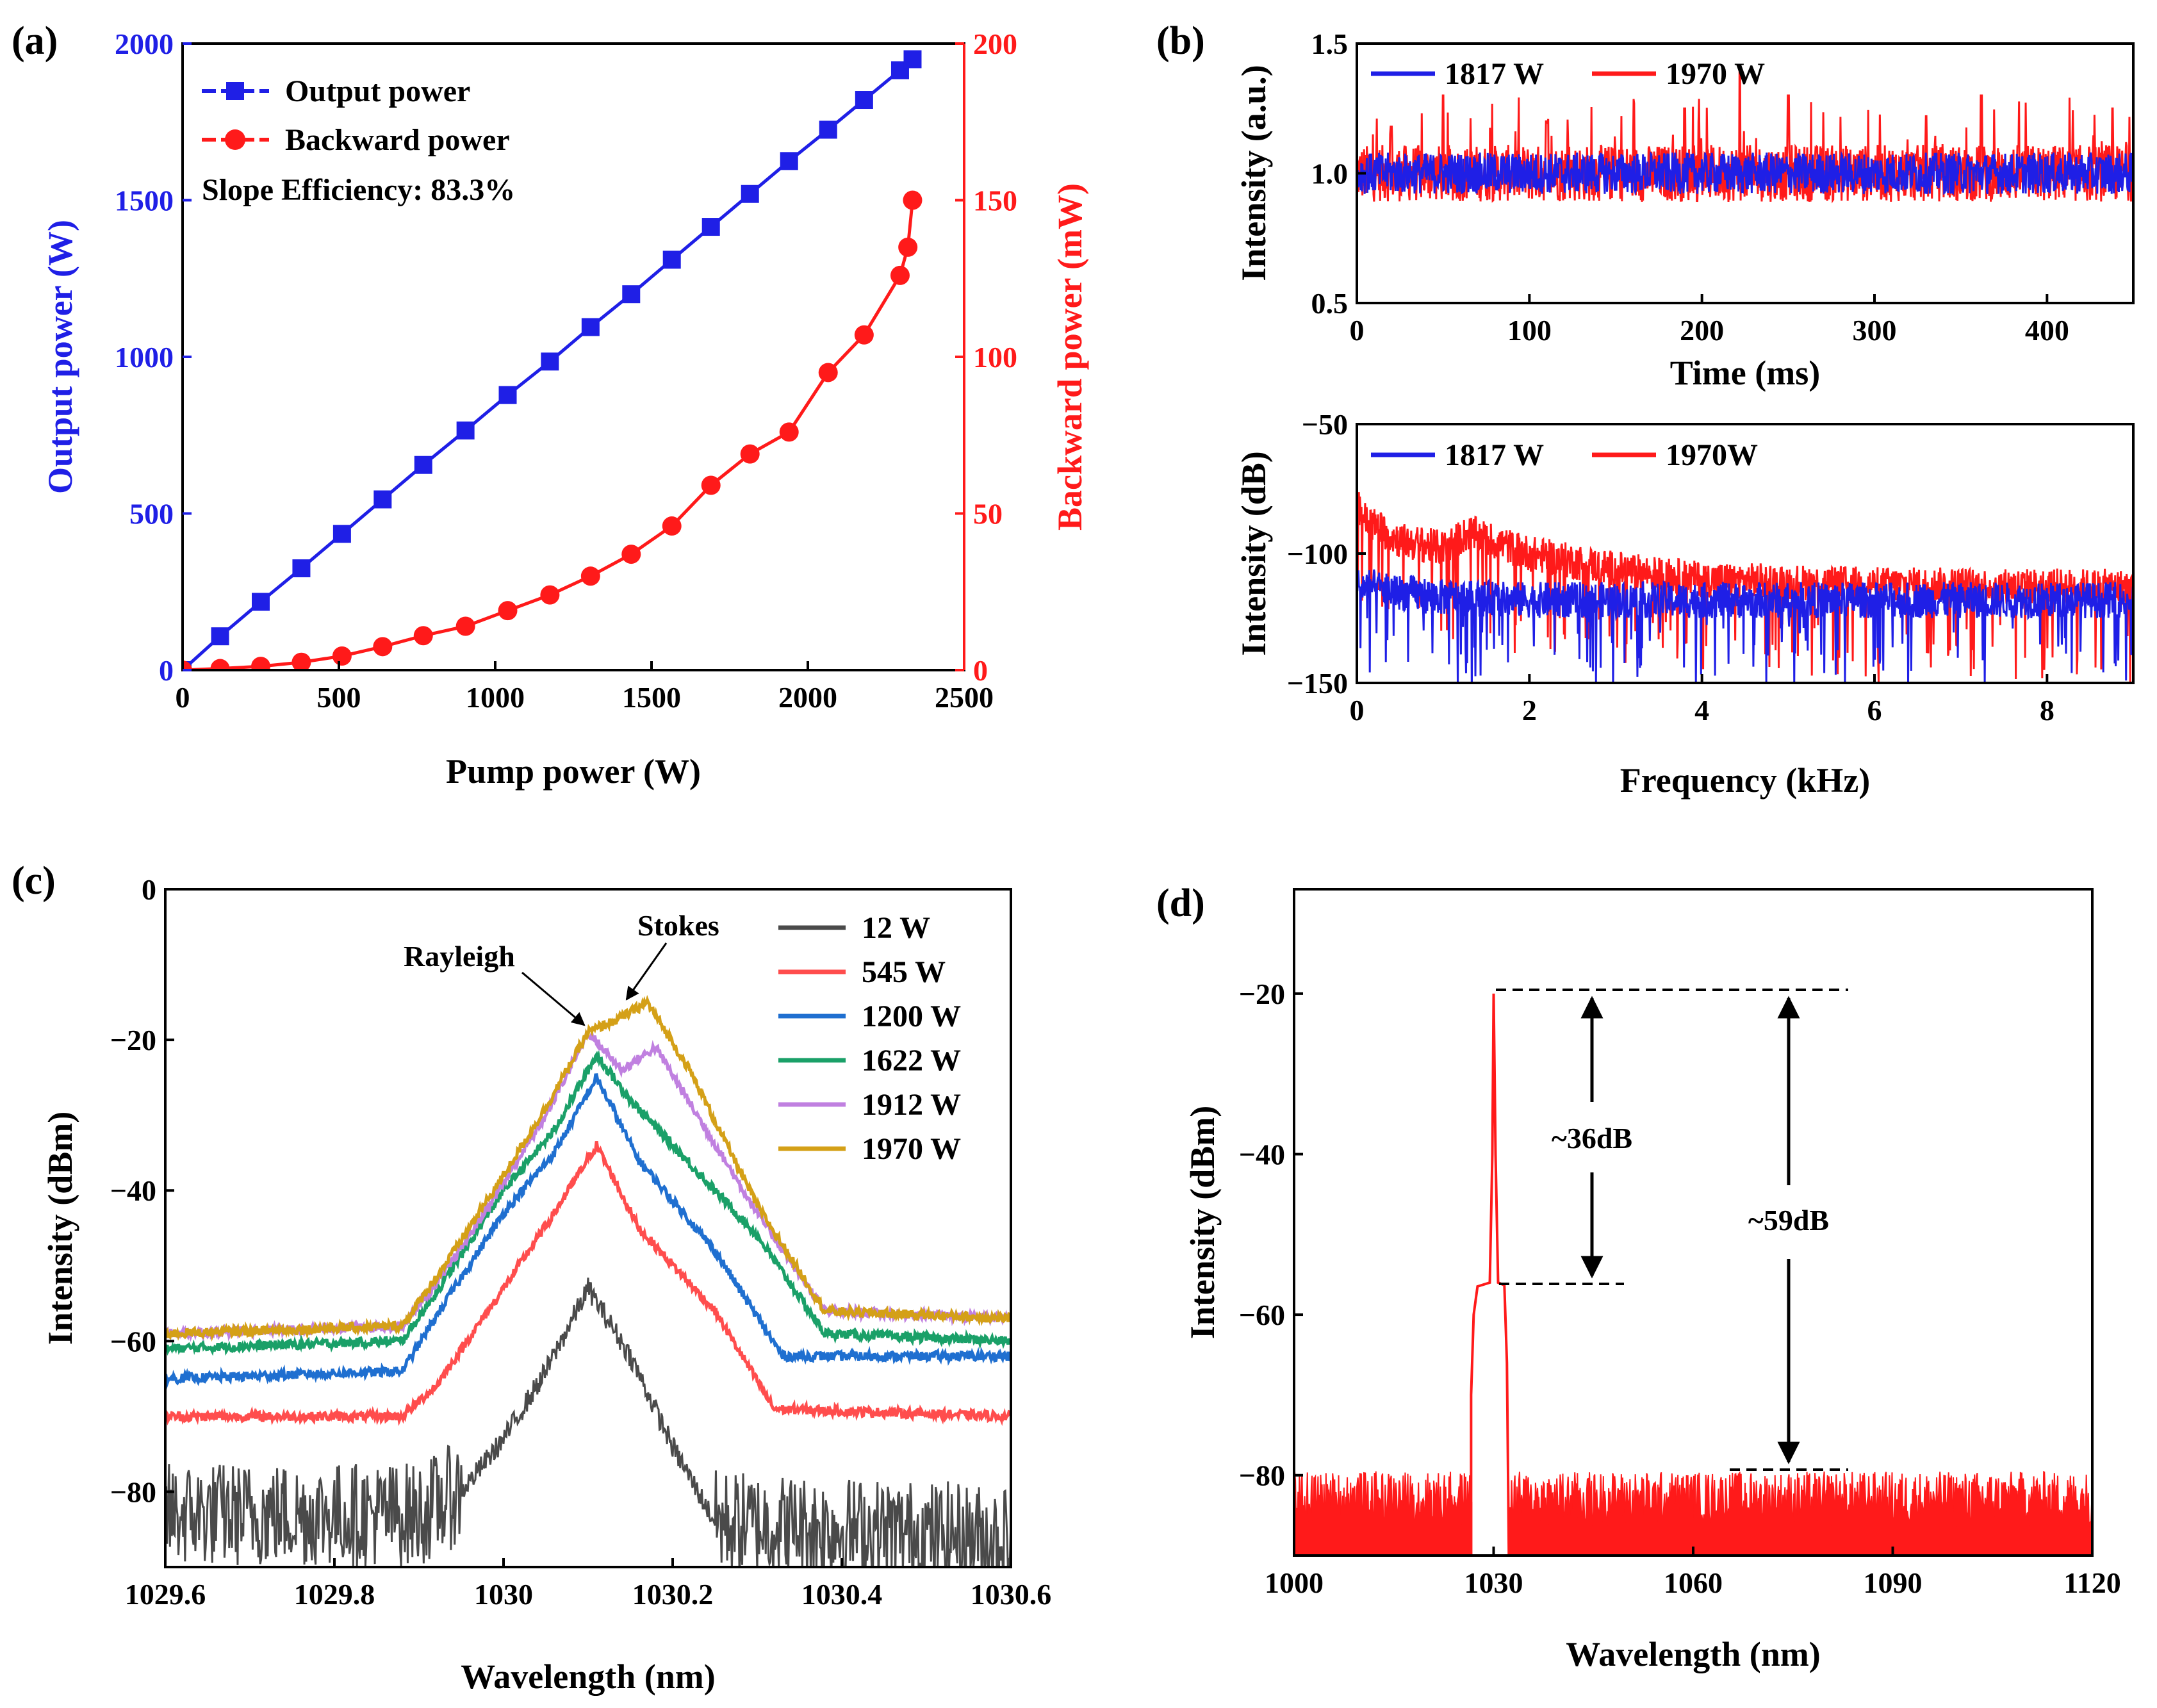  Describe the element at coordinates (1716, 74) in the screenshot. I see `legend-1970w-top: 1970 W` at that location.